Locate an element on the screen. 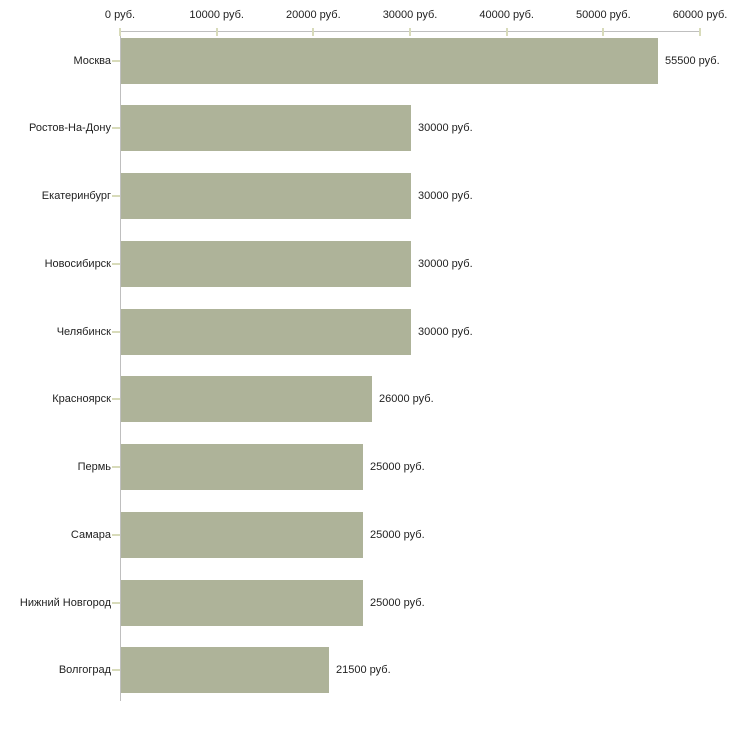 This screenshot has height=730, width=730. category-label: Красноярск is located at coordinates (81, 399).